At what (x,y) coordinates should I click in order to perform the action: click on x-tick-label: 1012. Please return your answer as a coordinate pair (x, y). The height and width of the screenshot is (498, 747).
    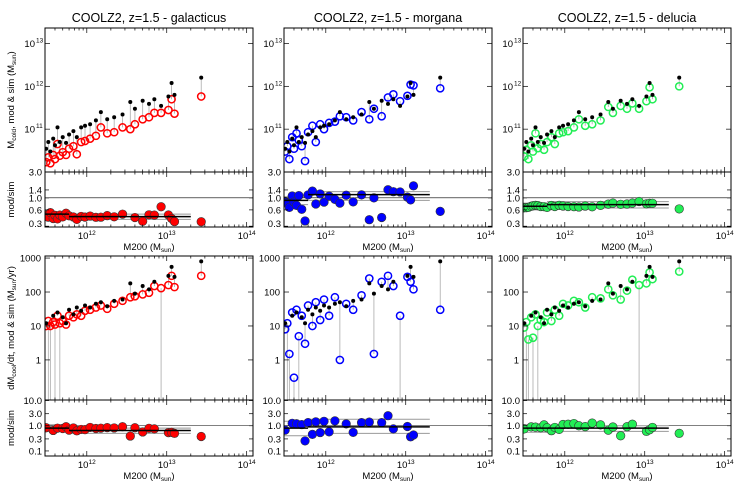
    Looking at the image, I should click on (326, 465).